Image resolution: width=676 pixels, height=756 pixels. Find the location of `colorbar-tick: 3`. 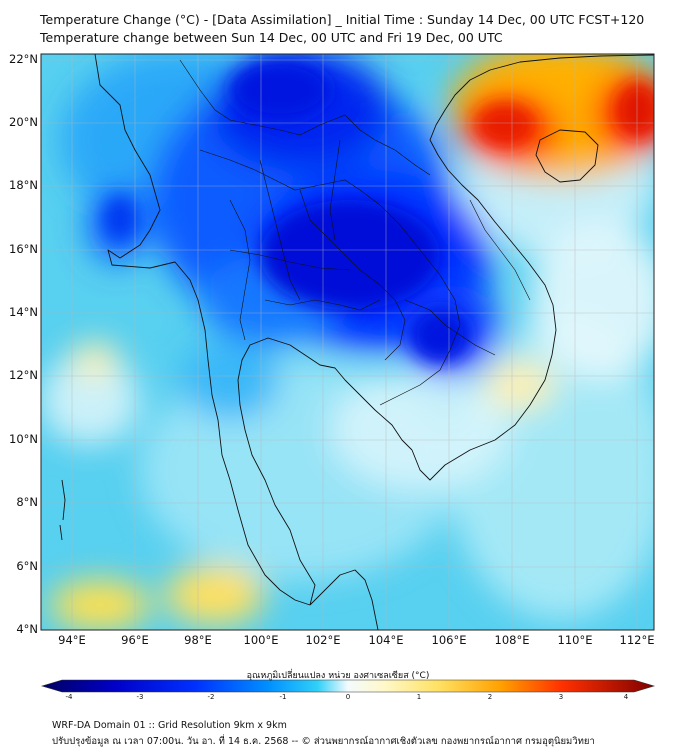

colorbar-tick: 3 is located at coordinates (561, 697).